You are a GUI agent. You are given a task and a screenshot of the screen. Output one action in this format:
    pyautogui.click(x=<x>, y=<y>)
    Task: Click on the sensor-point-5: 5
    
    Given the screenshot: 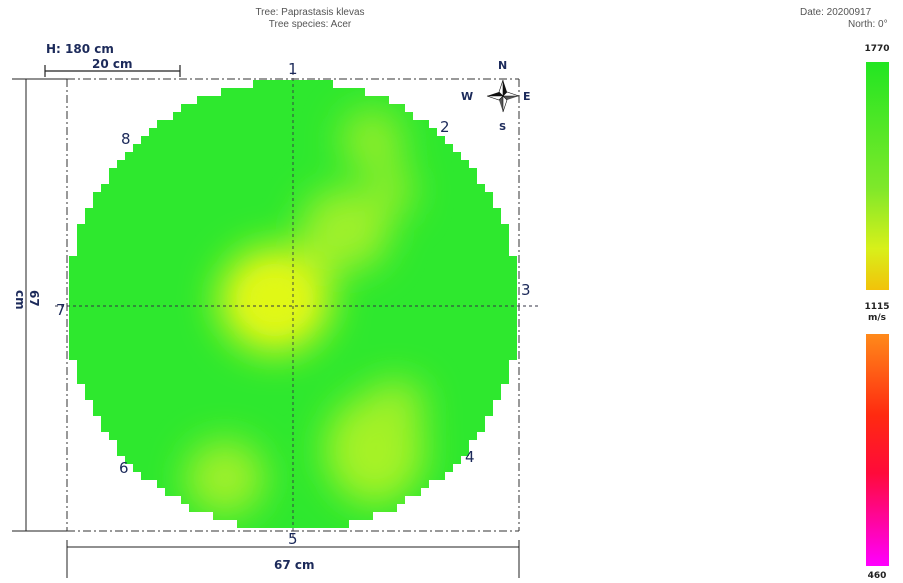 What is the action you would take?
    pyautogui.click(x=293, y=539)
    